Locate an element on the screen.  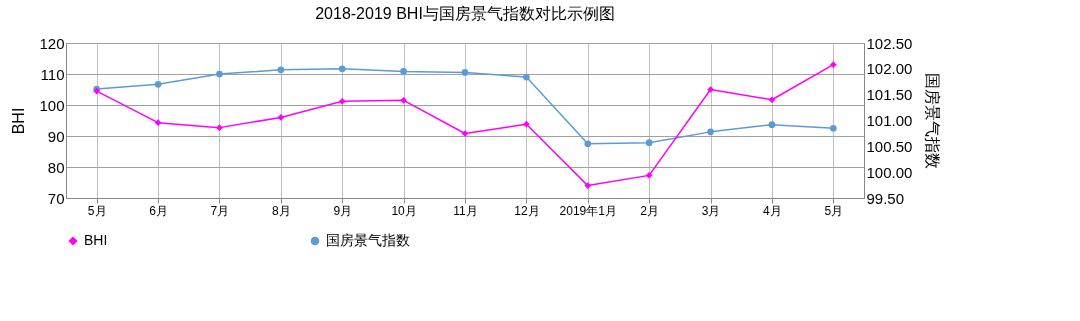
y2-axis-title: 国房景气指数 is located at coordinates (933, 121).